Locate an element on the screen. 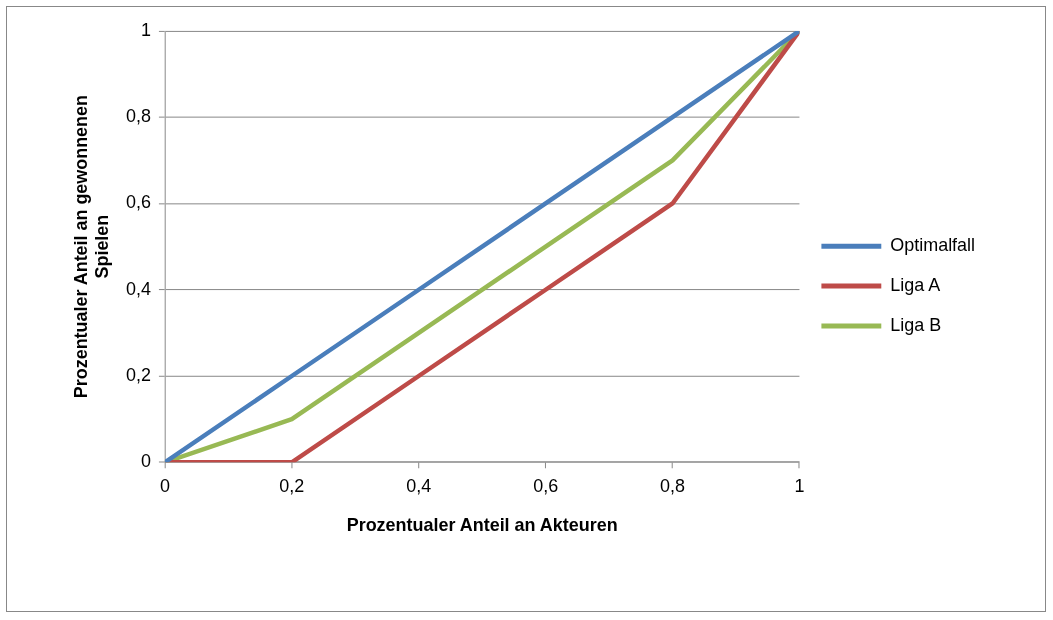 Image resolution: width=1053 pixels, height=620 pixels. x-tick-label: 0,2 is located at coordinates (292, 485).